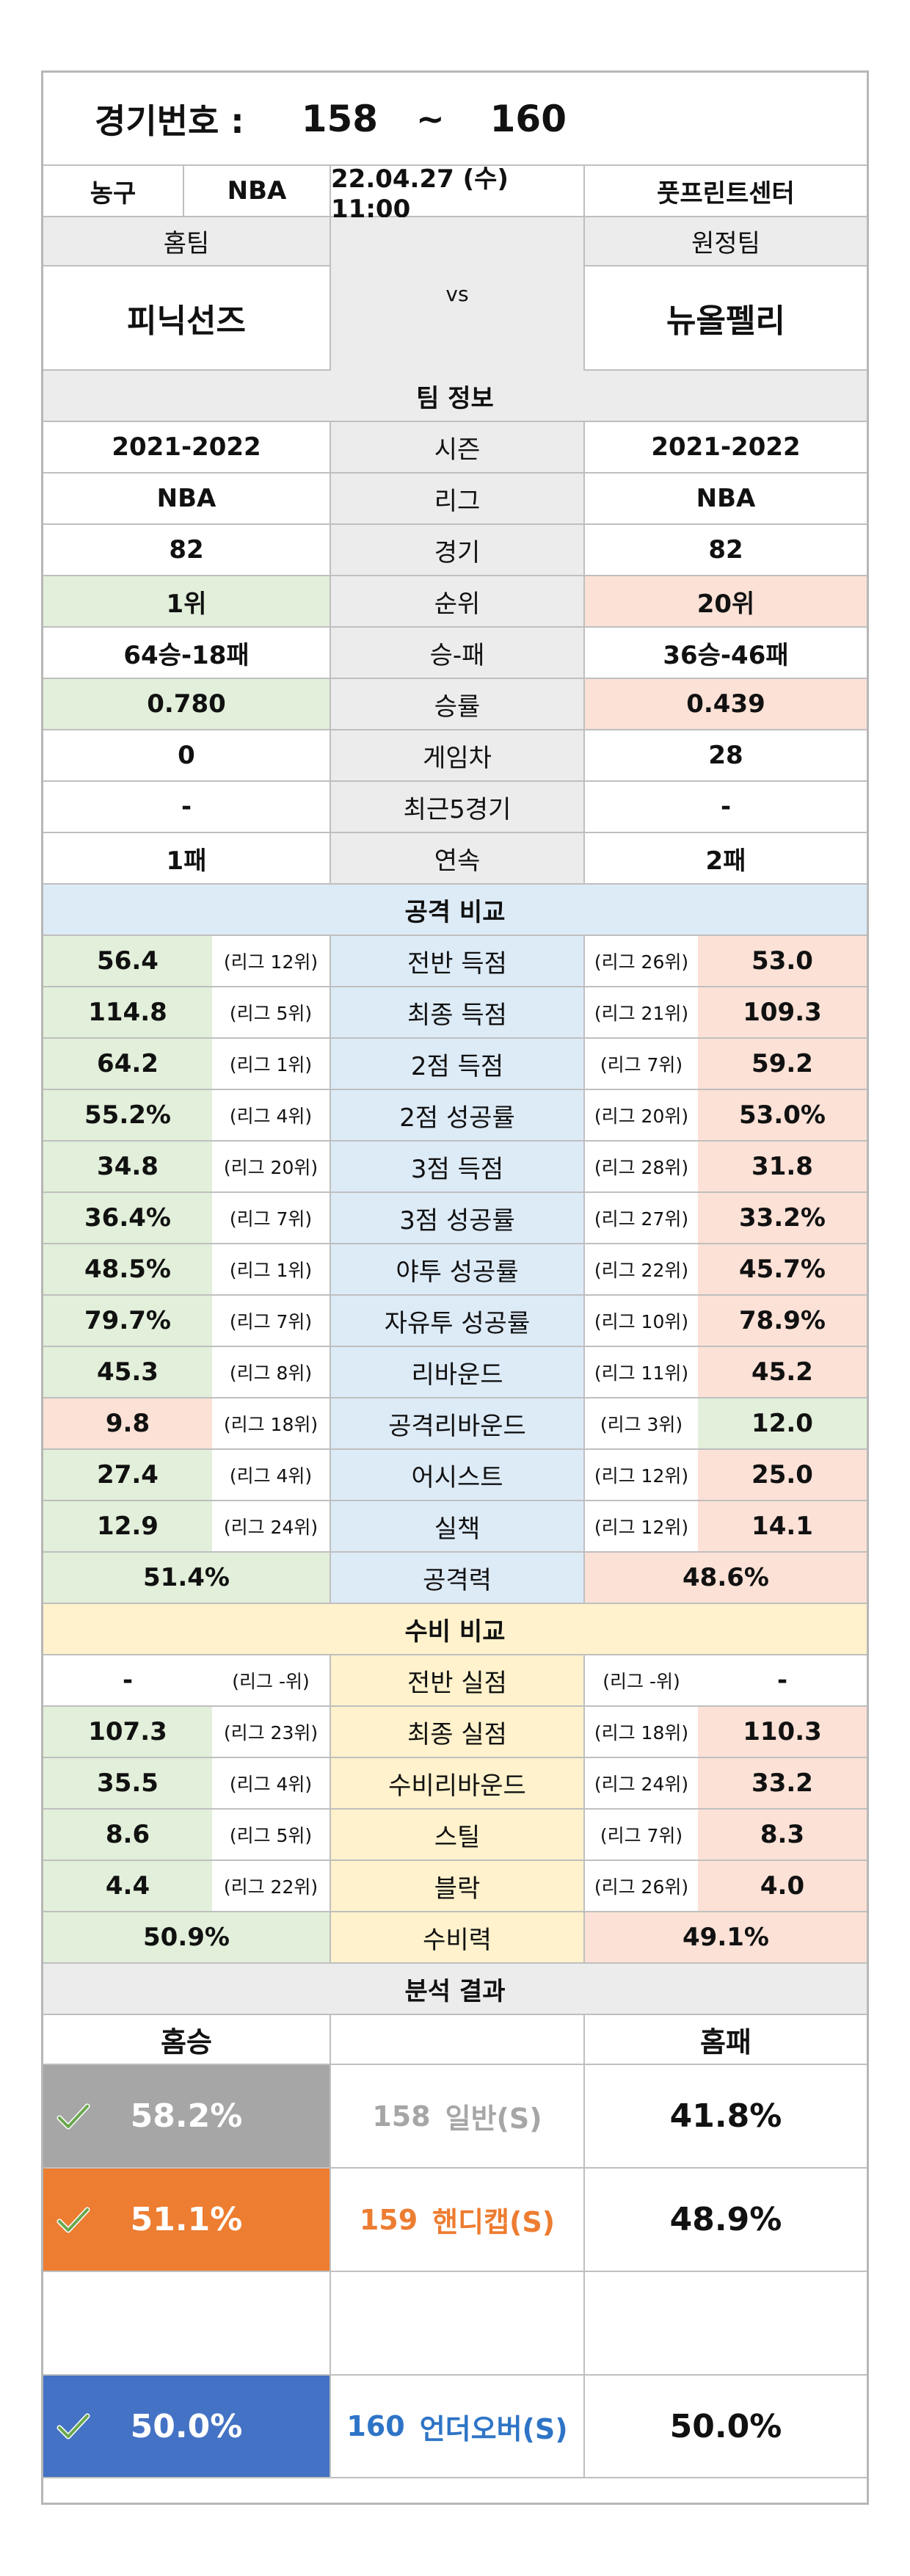 The height and width of the screenshot is (2576, 910). What do you see at coordinates (725, 241) in the screenshot?
I see `away-label: 원정팀` at bounding box center [725, 241].